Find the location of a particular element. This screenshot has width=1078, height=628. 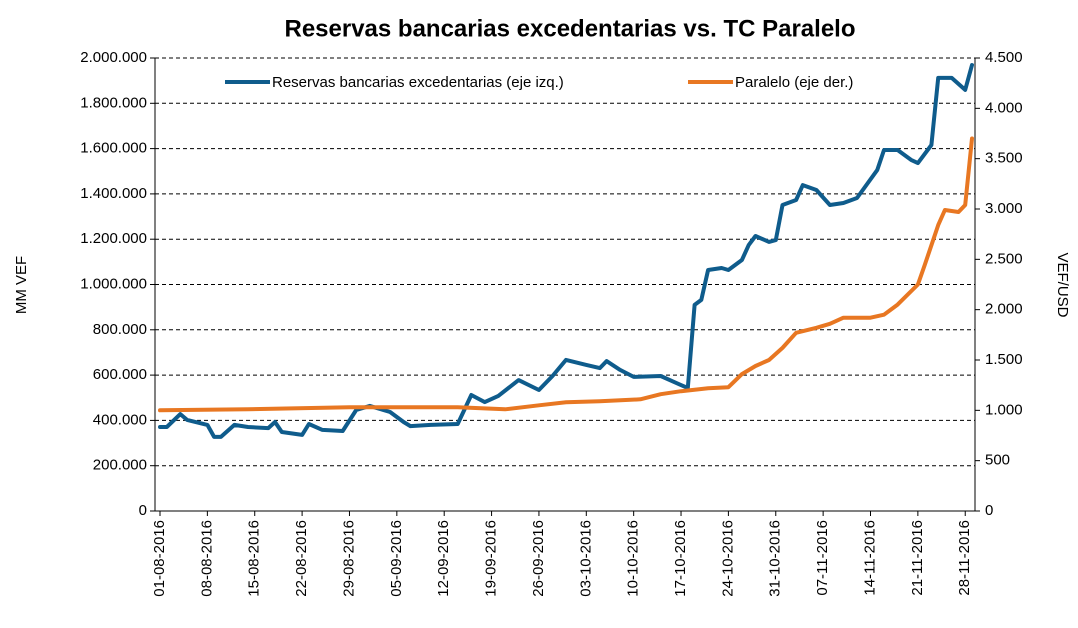

x-tick-label: 28-11-2016 is located at coordinates (964, 558).